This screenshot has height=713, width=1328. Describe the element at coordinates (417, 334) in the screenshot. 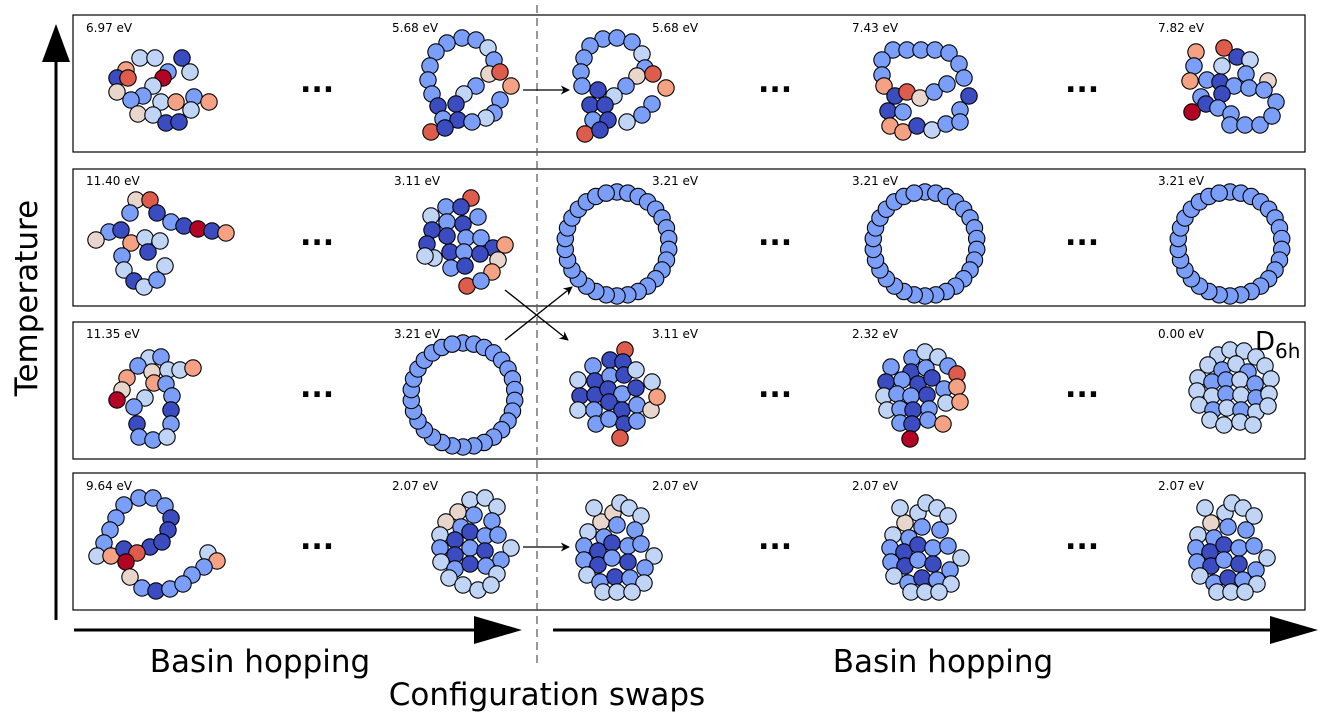

I see `energy-label-r3-c2: 3.21 eV` at that location.